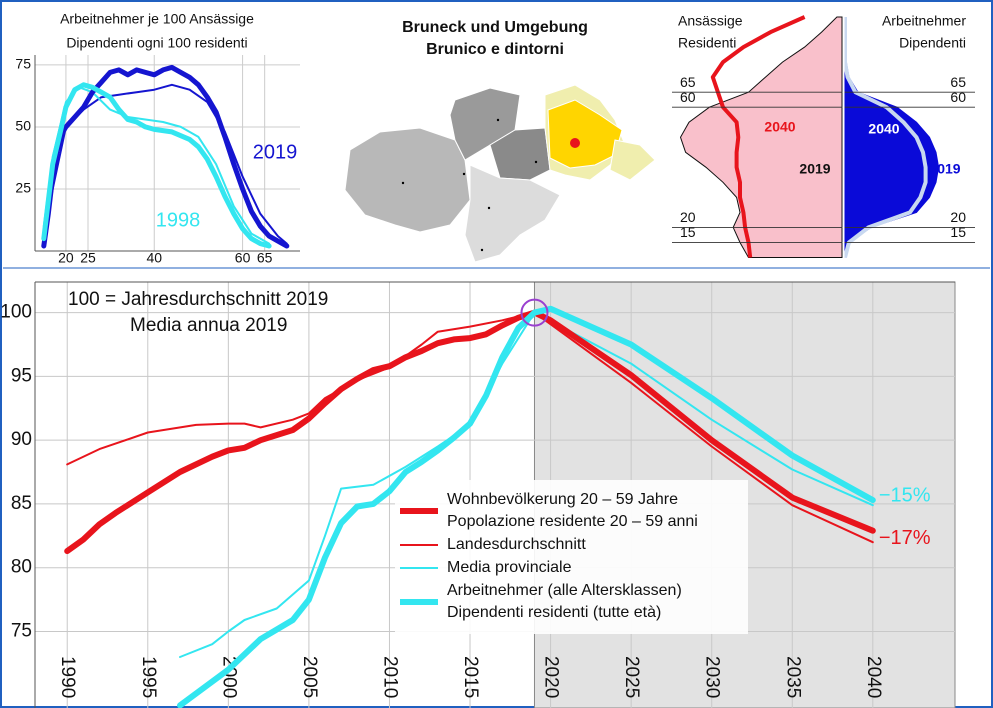  Describe the element at coordinates (905, 538) in the screenshot. I see `end-label: −17%` at that location.